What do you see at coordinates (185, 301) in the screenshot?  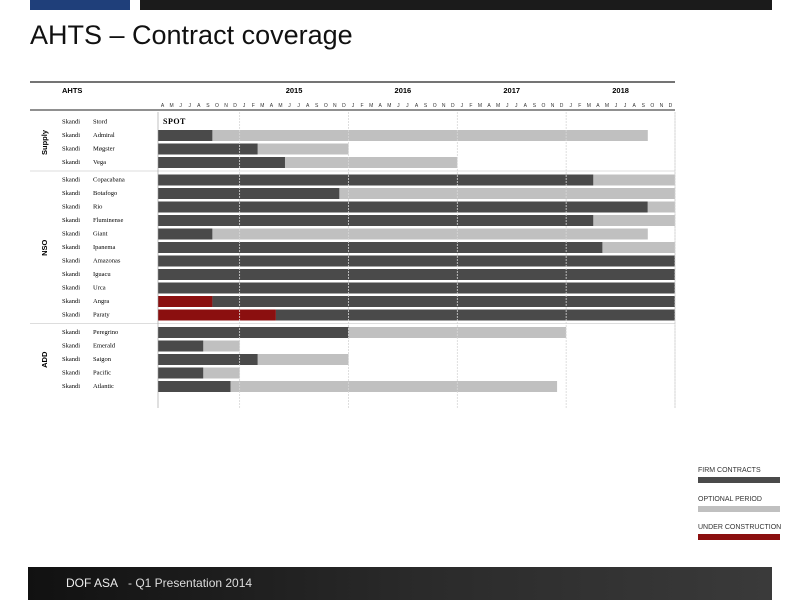 I see `bar-construction-angra` at bounding box center [185, 301].